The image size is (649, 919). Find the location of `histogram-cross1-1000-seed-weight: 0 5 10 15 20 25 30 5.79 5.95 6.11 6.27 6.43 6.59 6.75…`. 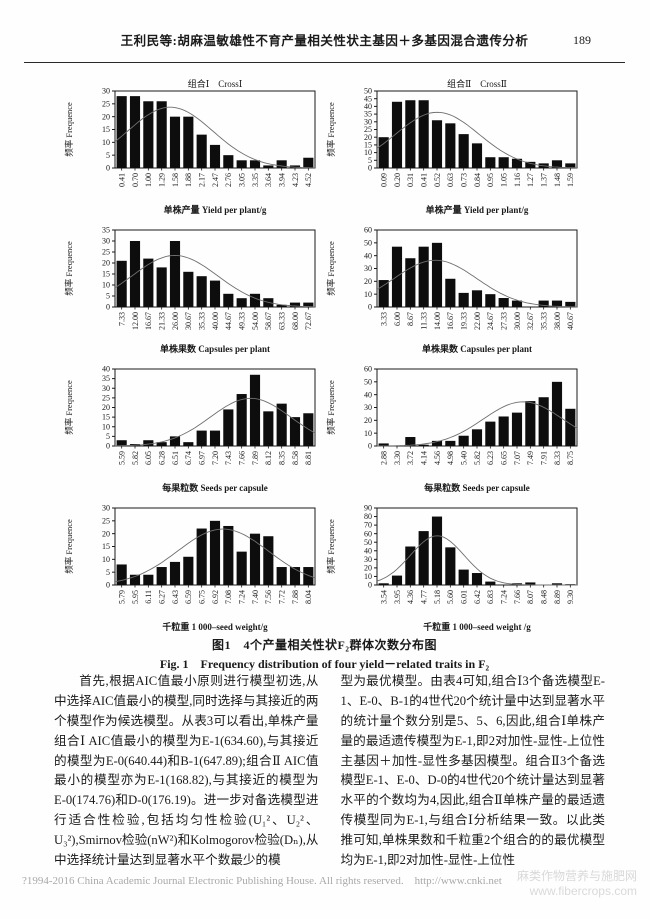

histogram-cross1-1000-seed-weight: 0 5 10 15 20 25 30 5.79 5.95 6.11 6.27 6.43 6.59 6.75… is located at coordinates (194, 564).